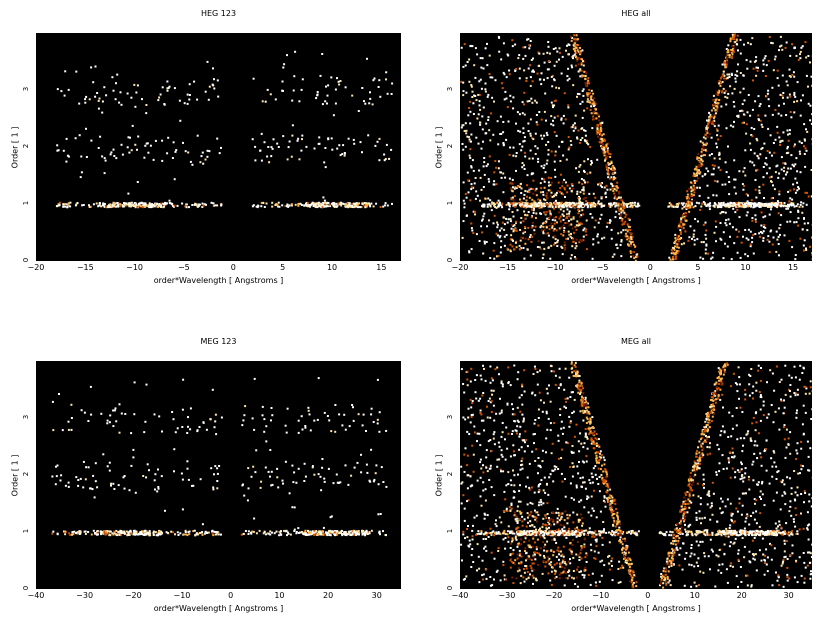 This screenshot has width=836, height=627. What do you see at coordinates (332, 267) in the screenshot?
I see `x-tick-label: 10` at bounding box center [332, 267].